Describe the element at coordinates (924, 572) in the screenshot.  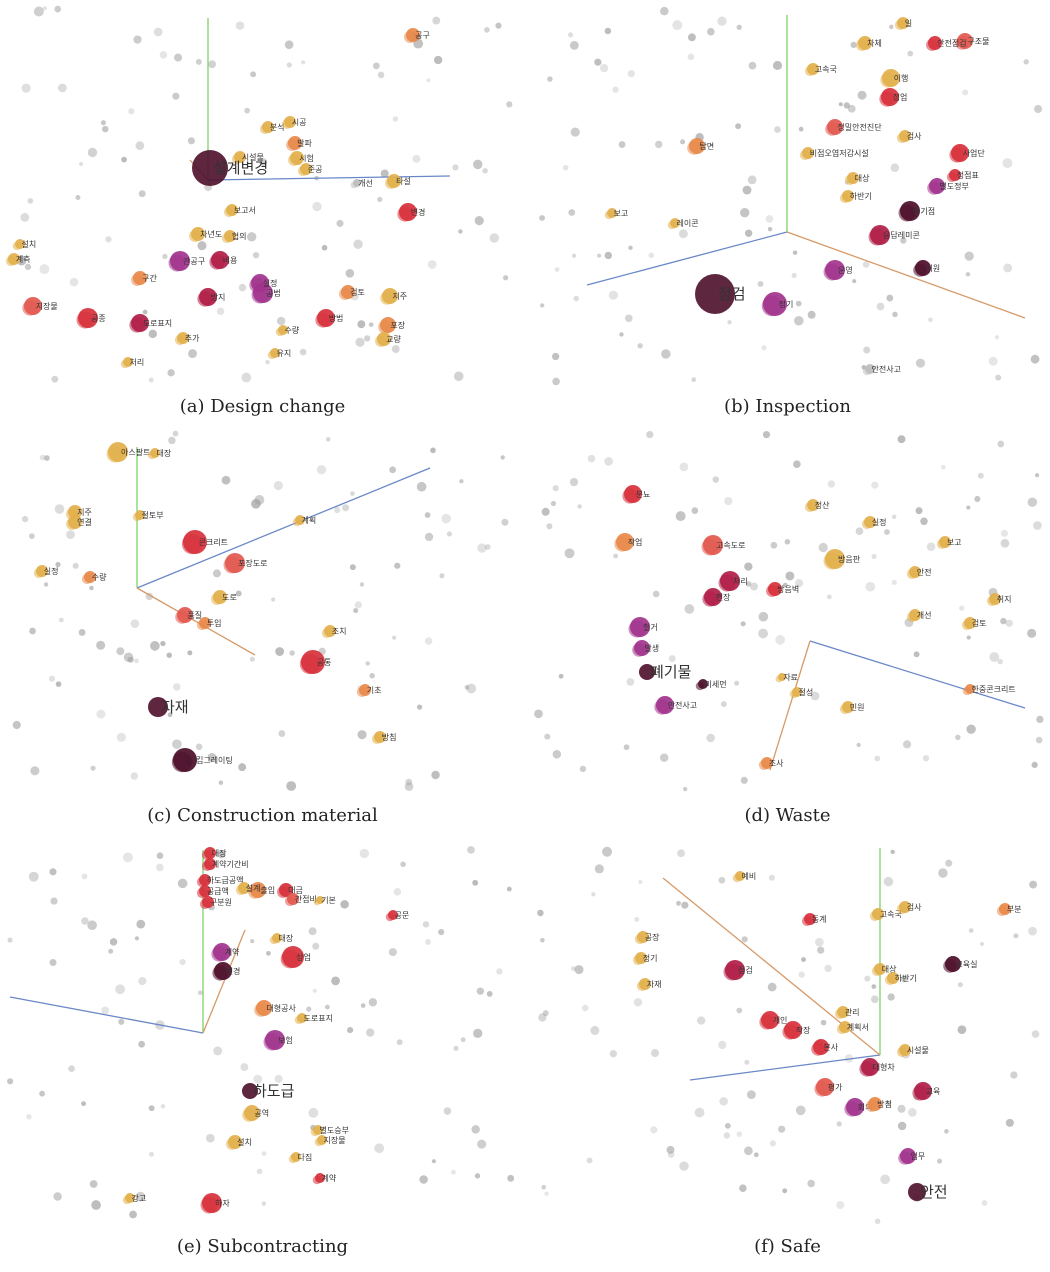
I see `word-label: 안전` at that location.